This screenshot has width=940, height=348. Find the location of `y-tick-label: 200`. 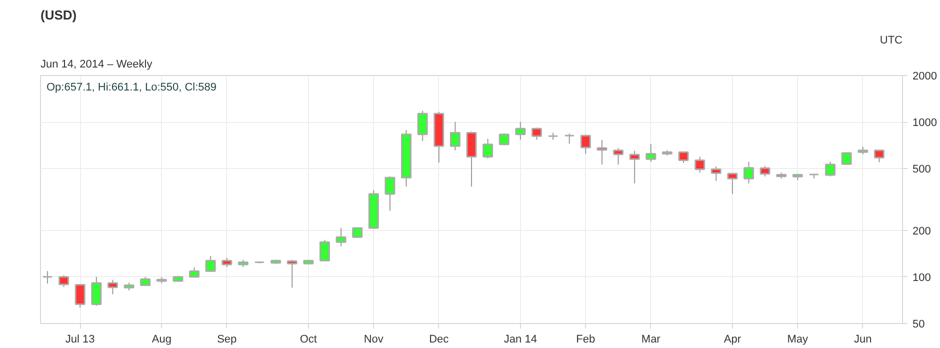

y-tick-label: 200 is located at coordinates (921, 231).